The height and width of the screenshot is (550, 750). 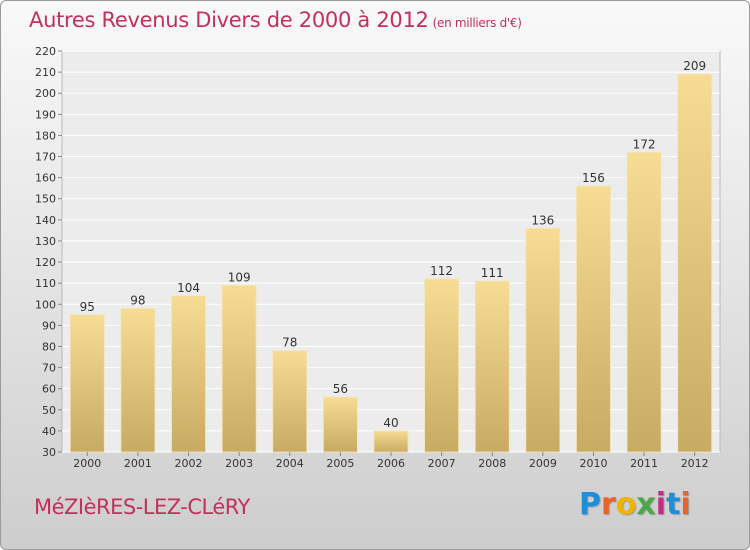 What do you see at coordinates (590, 504) in the screenshot?
I see `brand-letter: P` at bounding box center [590, 504].